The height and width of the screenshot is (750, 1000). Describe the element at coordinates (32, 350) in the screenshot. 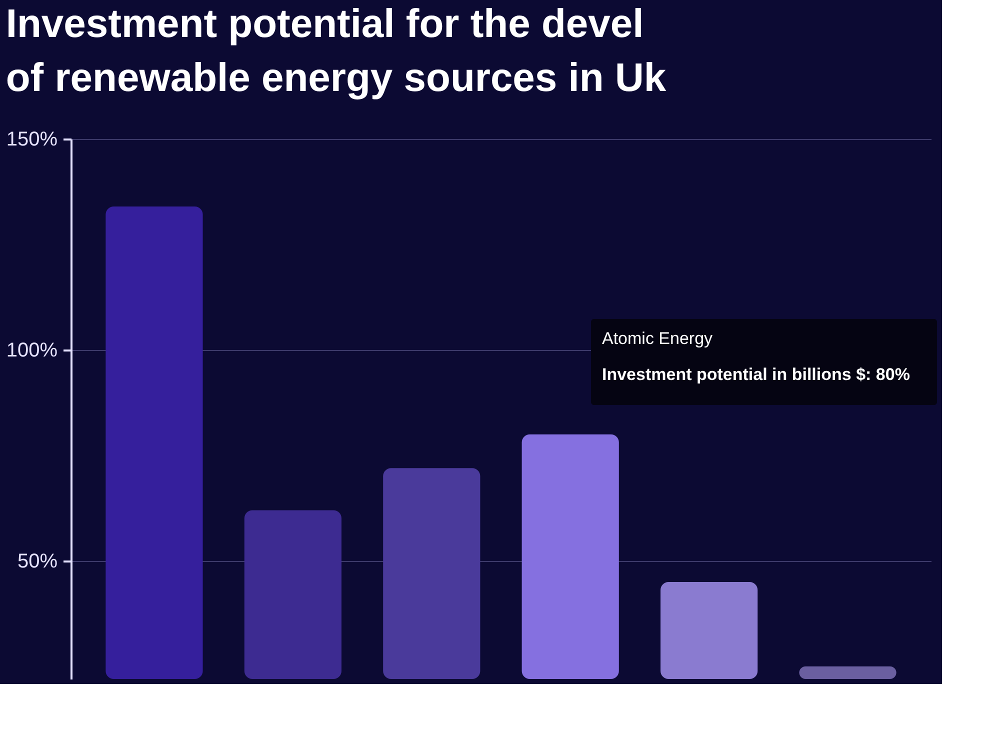

I see `y-tick-label: 100%` at that location.